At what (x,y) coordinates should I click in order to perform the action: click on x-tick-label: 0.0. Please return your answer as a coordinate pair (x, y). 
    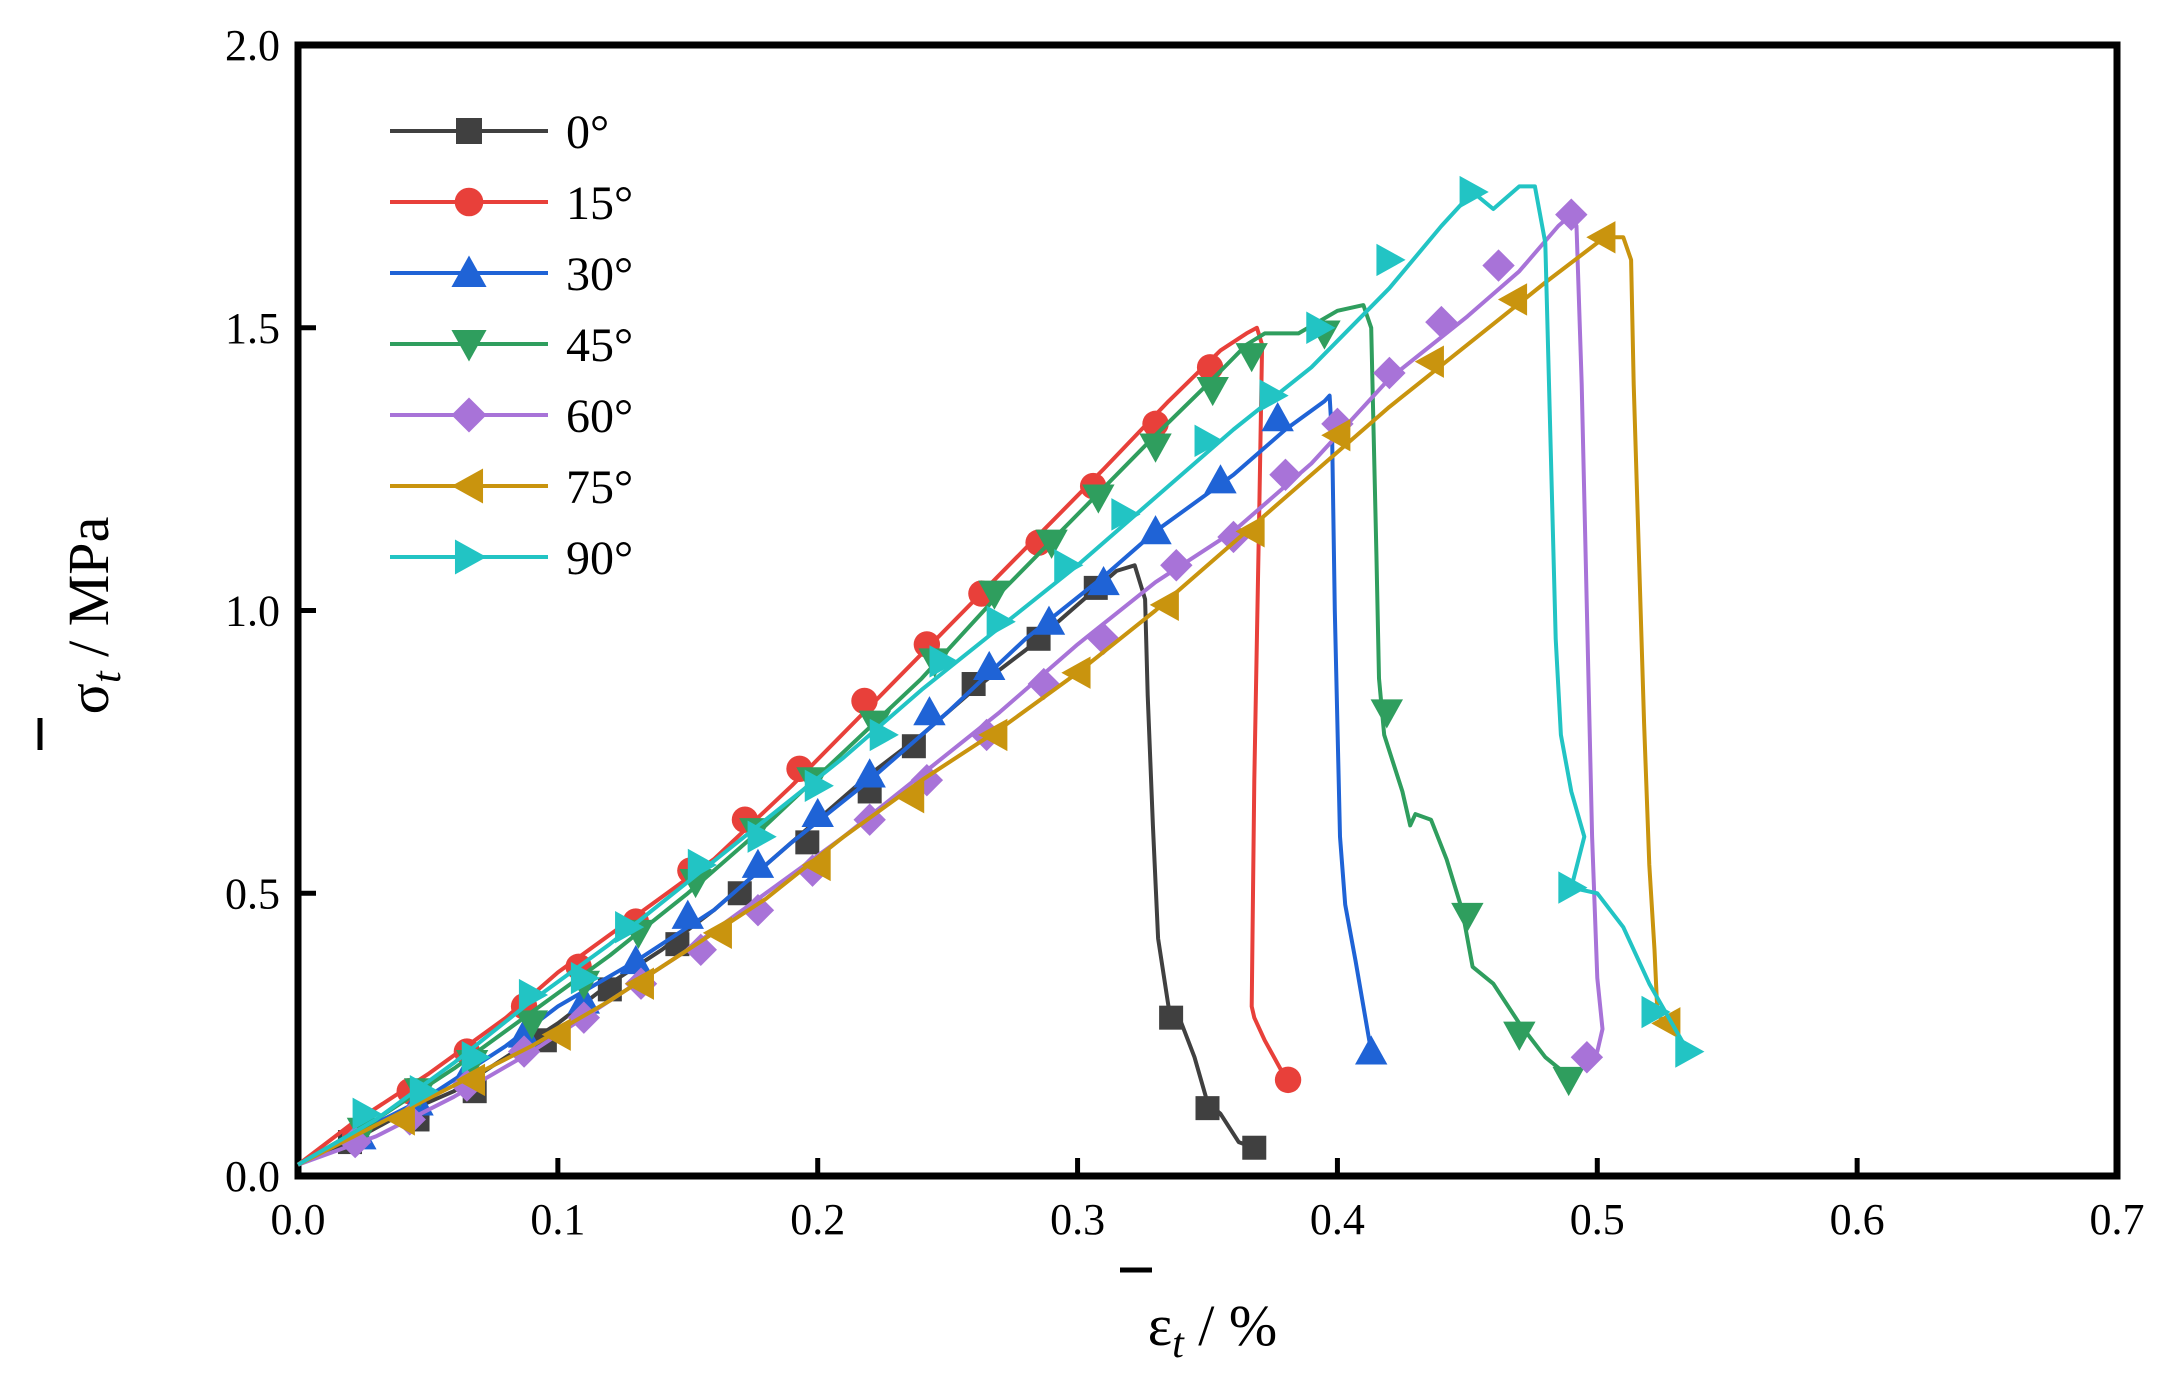
    Looking at the image, I should click on (298, 1219).